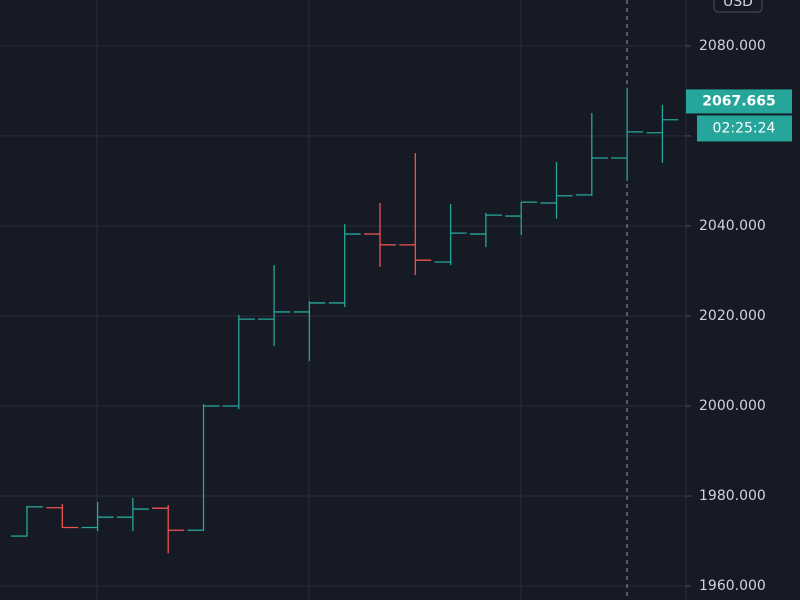 The height and width of the screenshot is (600, 800). What do you see at coordinates (732, 586) in the screenshot?
I see `y-tick-label: 1960.000` at bounding box center [732, 586].